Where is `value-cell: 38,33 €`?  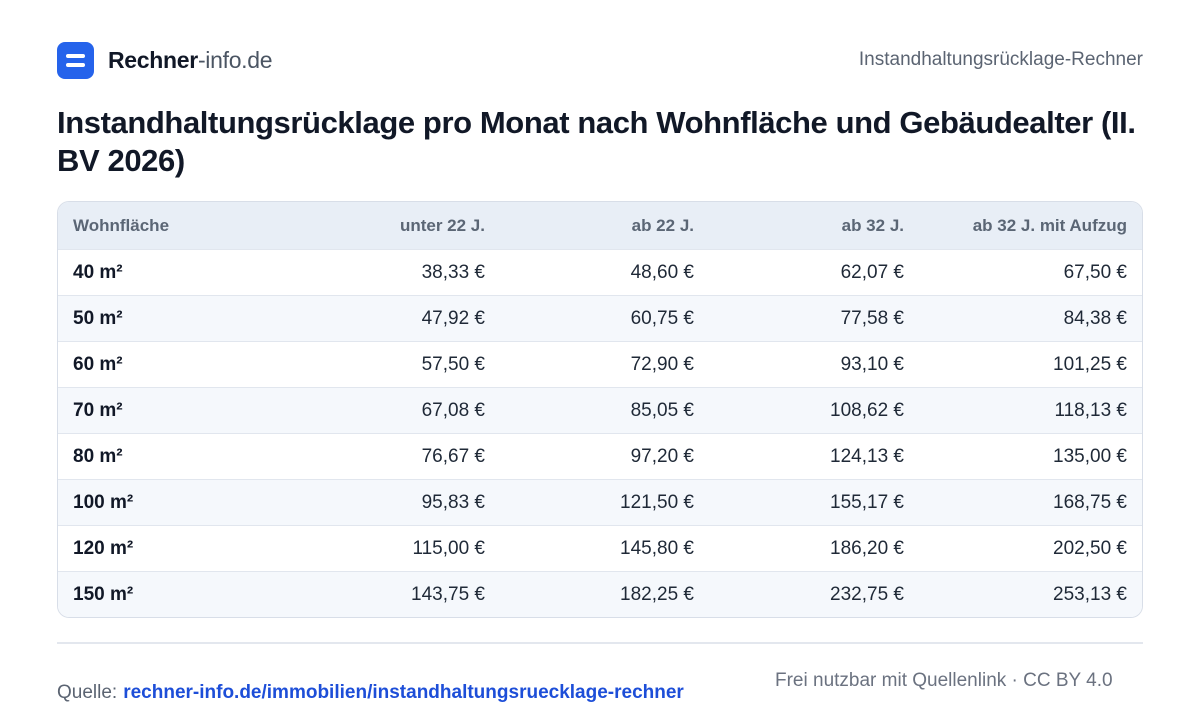 value-cell: 38,33 € is located at coordinates (389, 272).